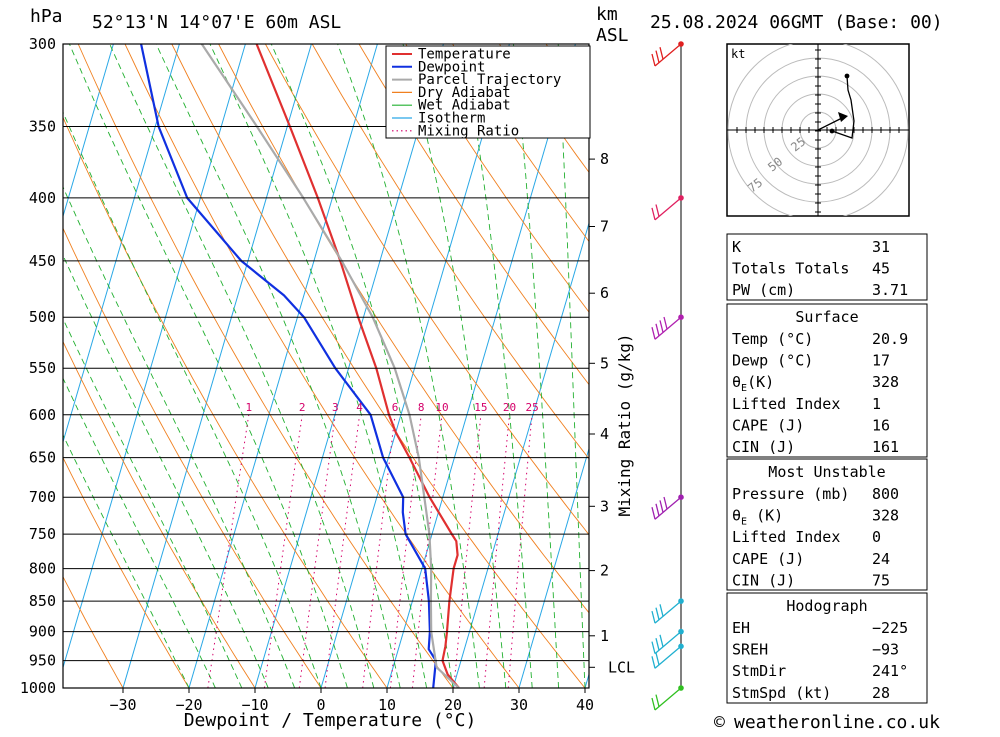 This screenshot has width=1000, height=737. What do you see at coordinates (441, 407) in the screenshot?
I see `mixing-ratio-label: 10` at bounding box center [441, 407].